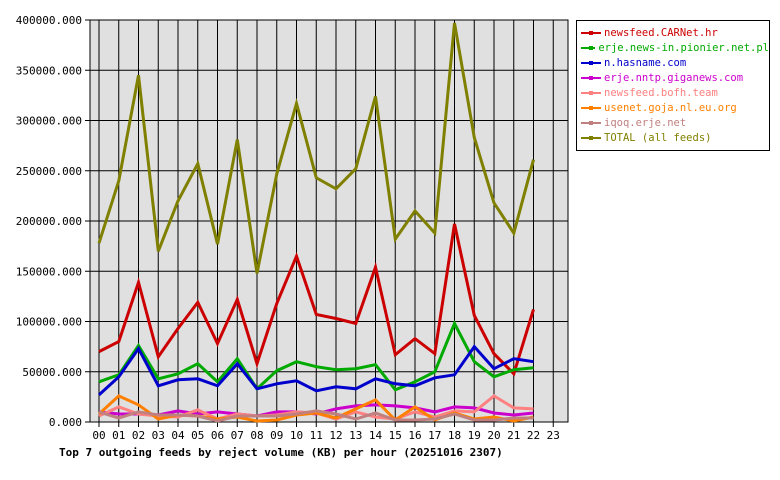 This screenshot has width=780, height=480. What do you see at coordinates (158, 435) in the screenshot?
I see `x-tick-label: 03` at bounding box center [158, 435].